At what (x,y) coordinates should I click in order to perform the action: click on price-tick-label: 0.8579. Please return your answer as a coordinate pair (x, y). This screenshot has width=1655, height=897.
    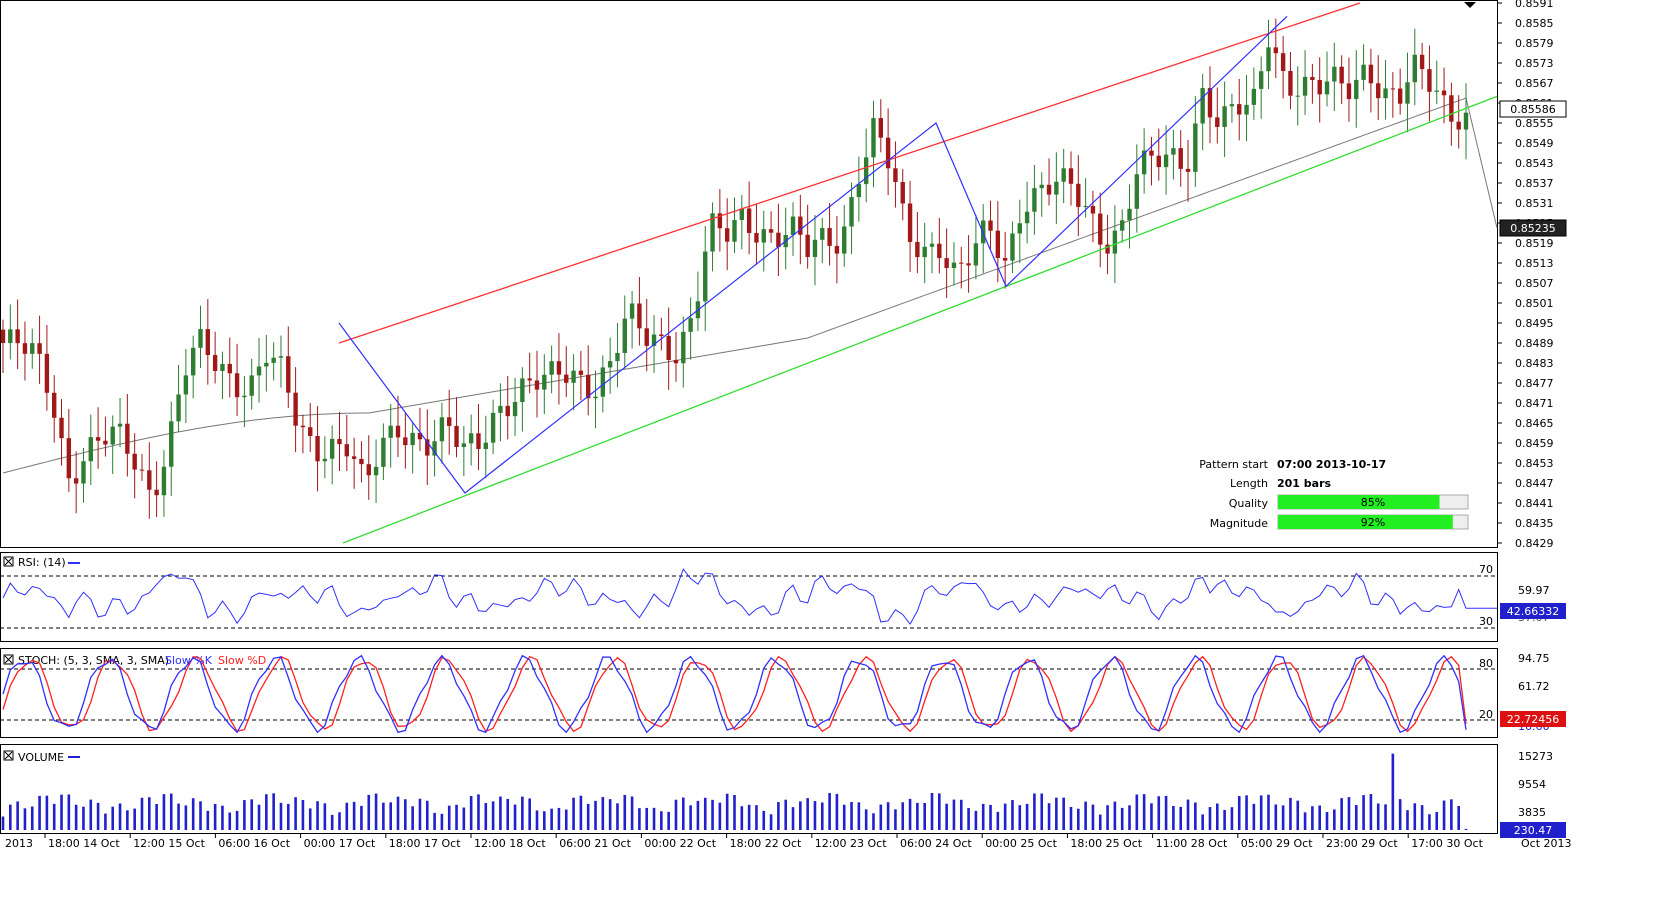
    Looking at the image, I should click on (1534, 43).